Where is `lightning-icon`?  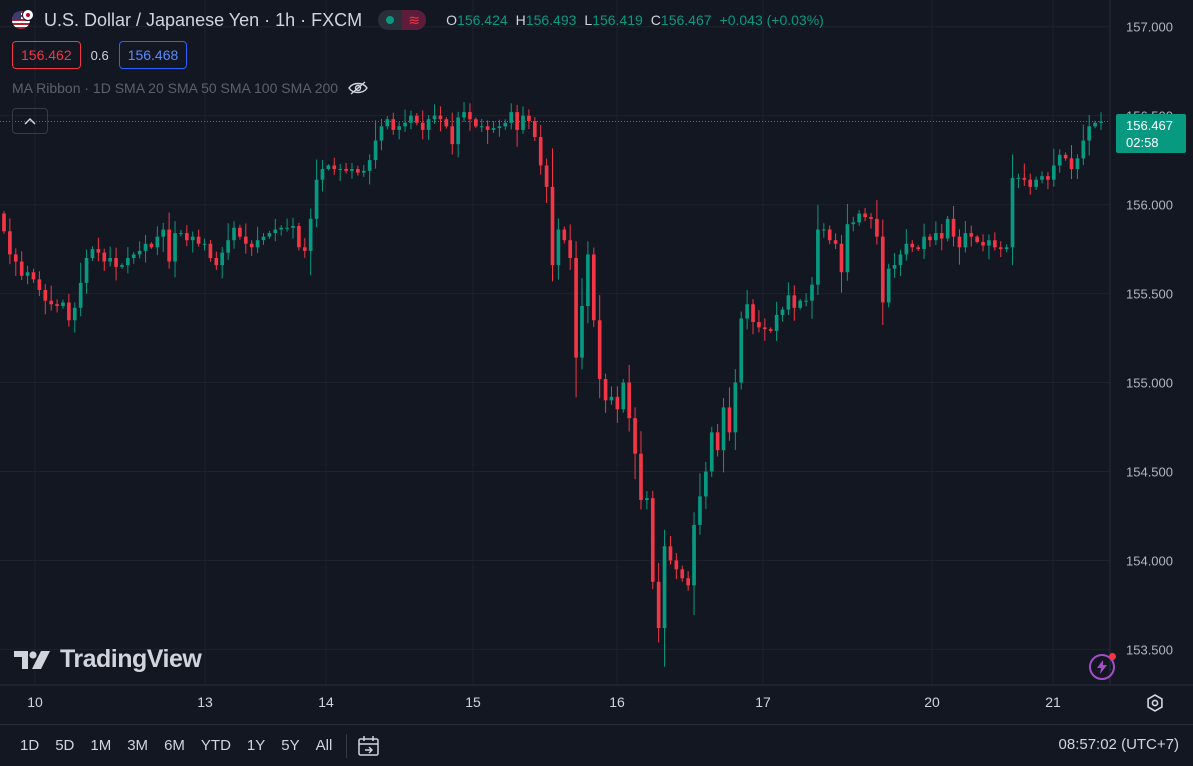 lightning-icon is located at coordinates (1102, 666).